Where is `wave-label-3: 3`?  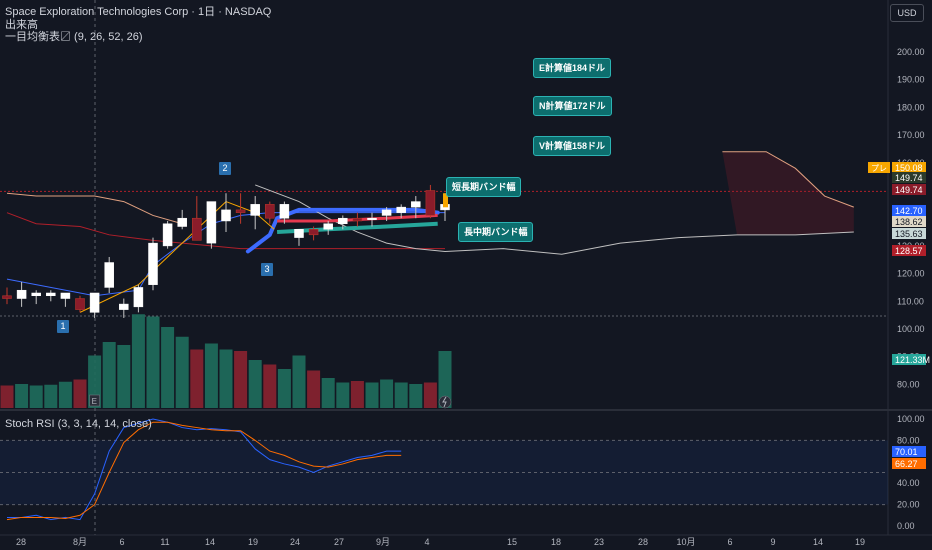 wave-label-3: 3 is located at coordinates (267, 269).